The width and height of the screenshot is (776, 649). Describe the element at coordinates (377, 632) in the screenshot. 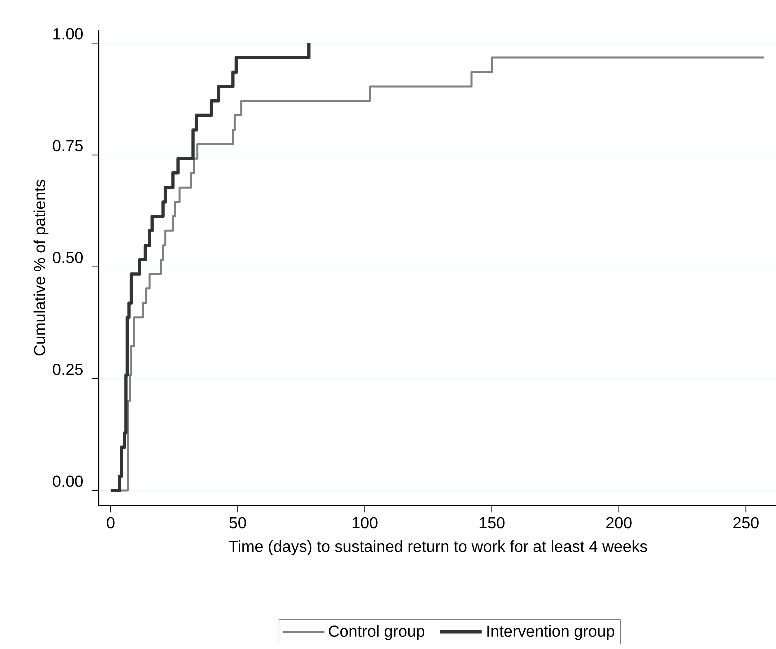

I see `legend-label: Control group` at that location.